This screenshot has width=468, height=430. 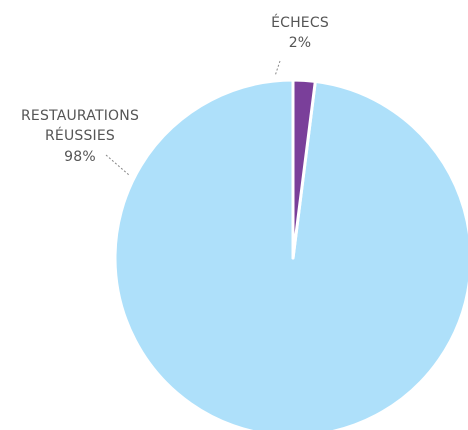 I want to click on slice-value-reussies: 98%, so click(x=80, y=157).